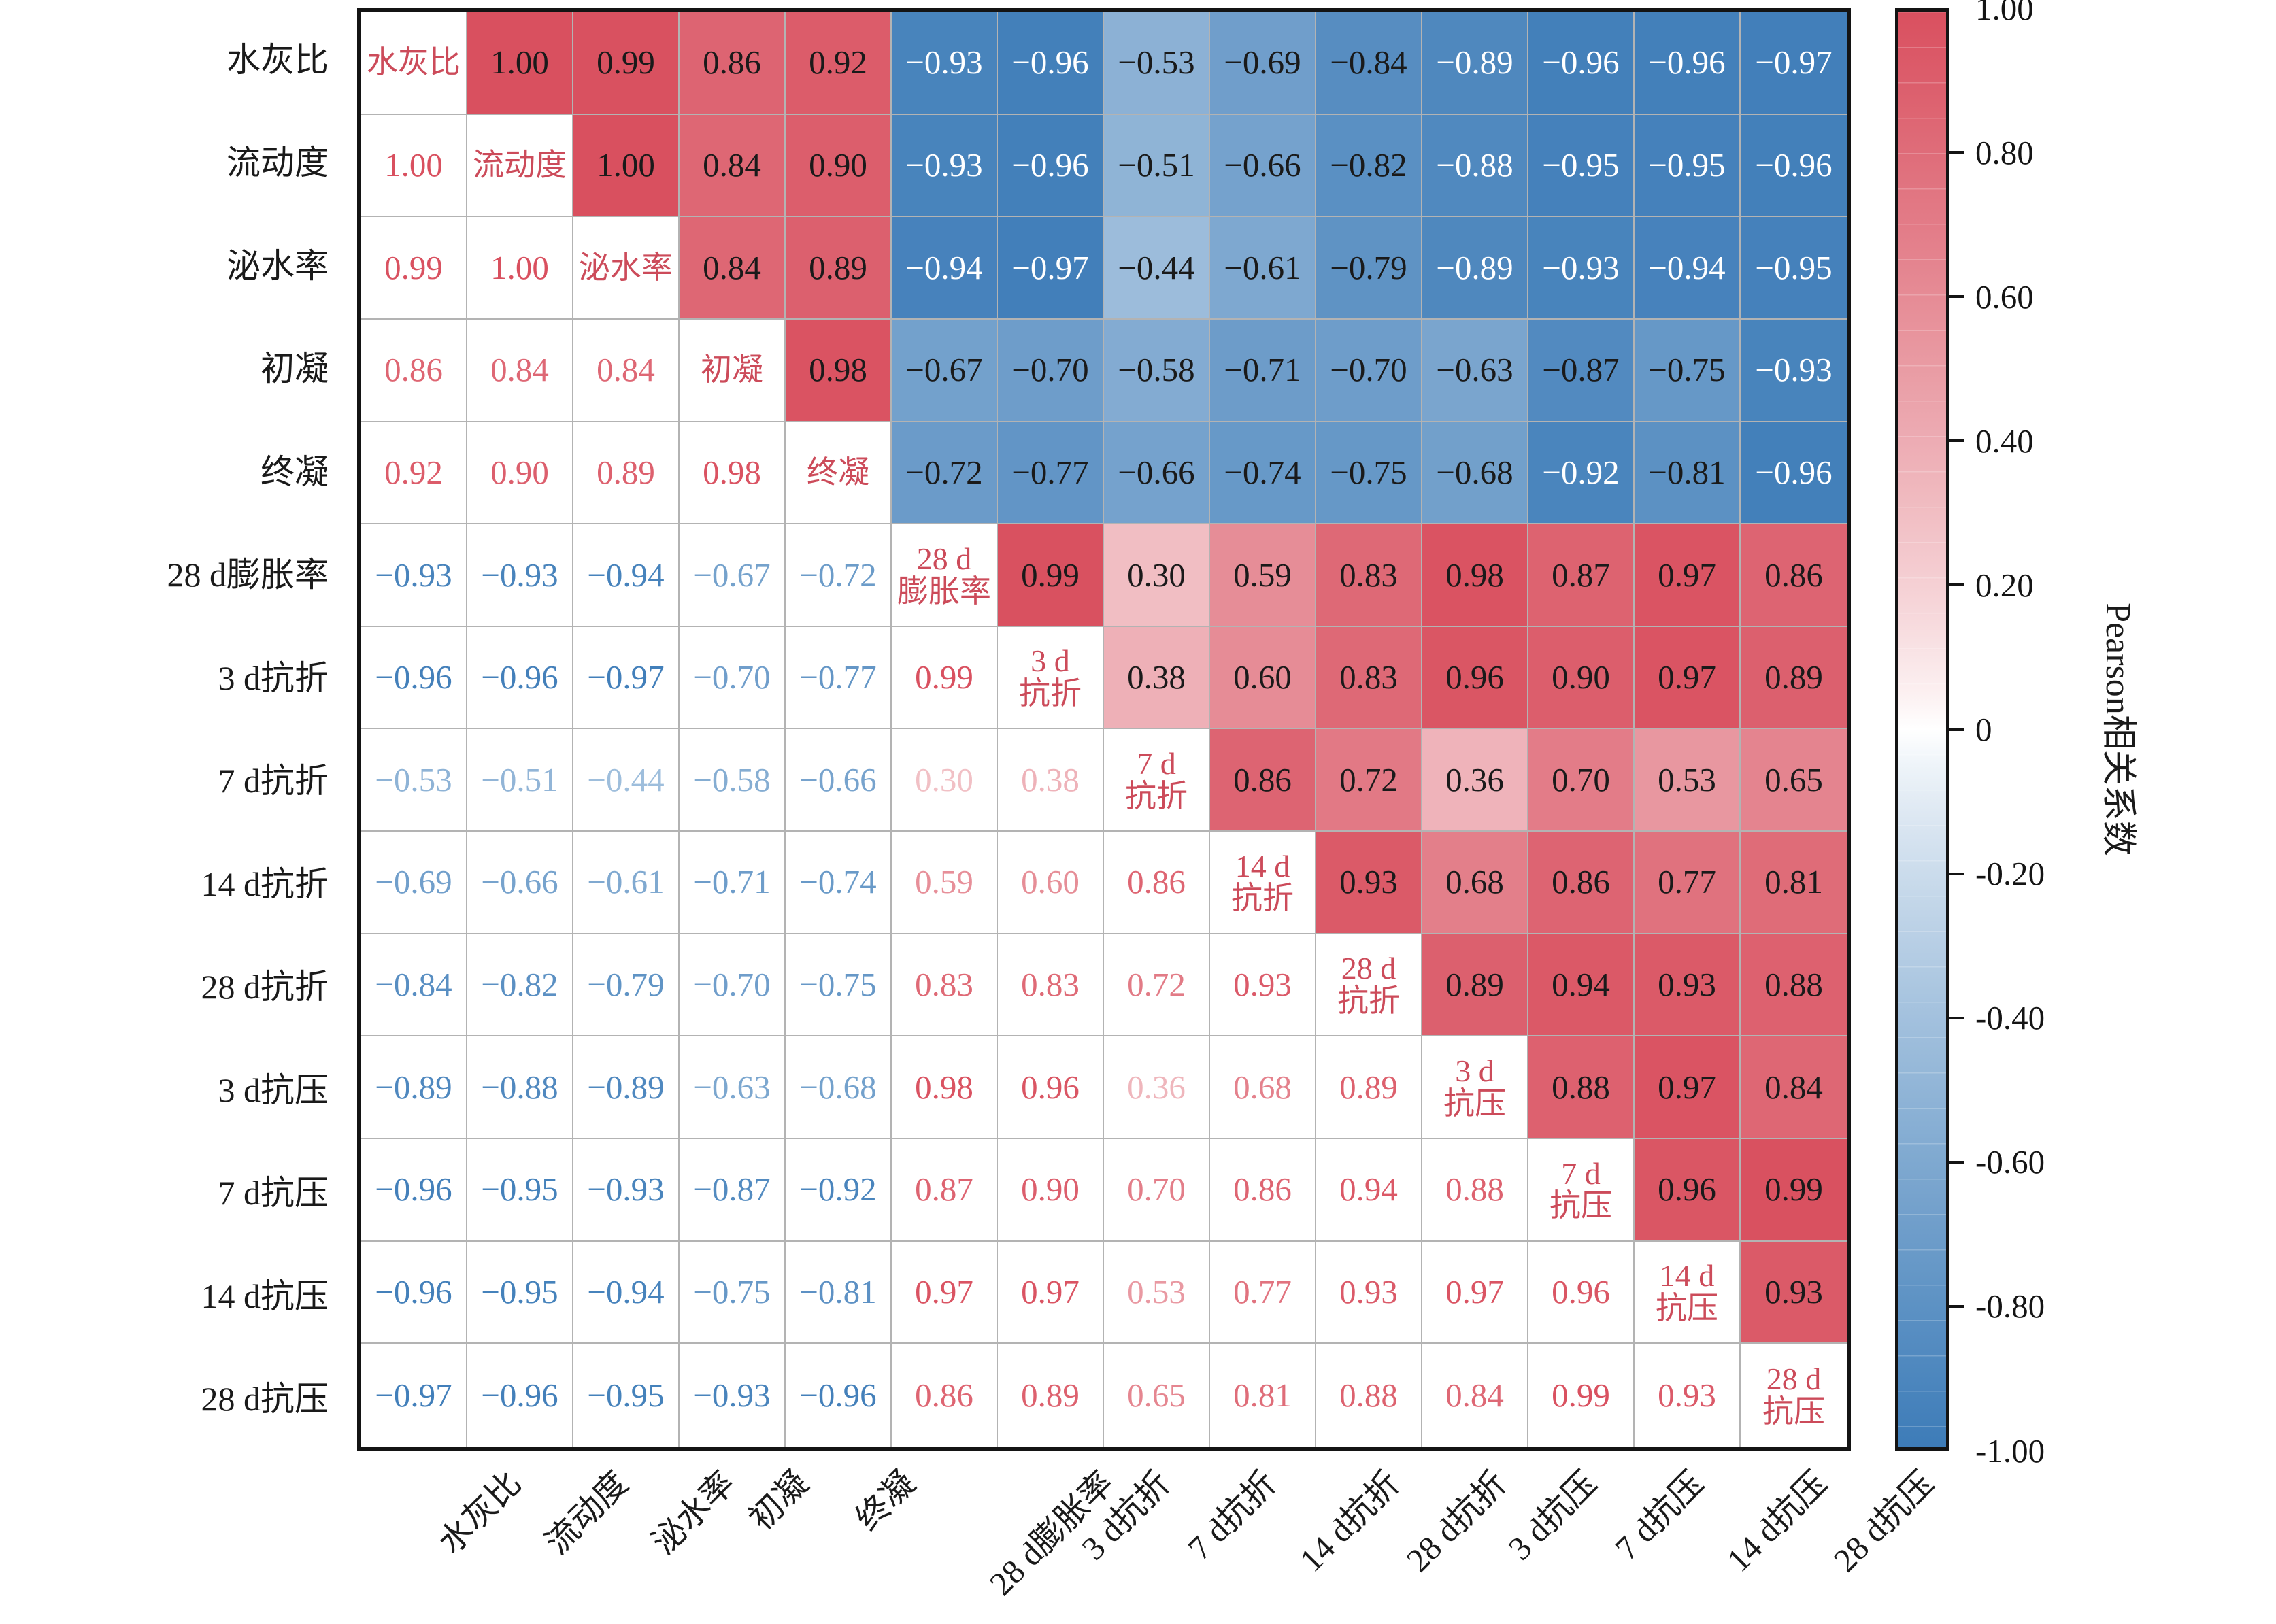 The image size is (2276, 1624). I want to click on heatmap-cell-value: −0.71, so click(1263, 370).